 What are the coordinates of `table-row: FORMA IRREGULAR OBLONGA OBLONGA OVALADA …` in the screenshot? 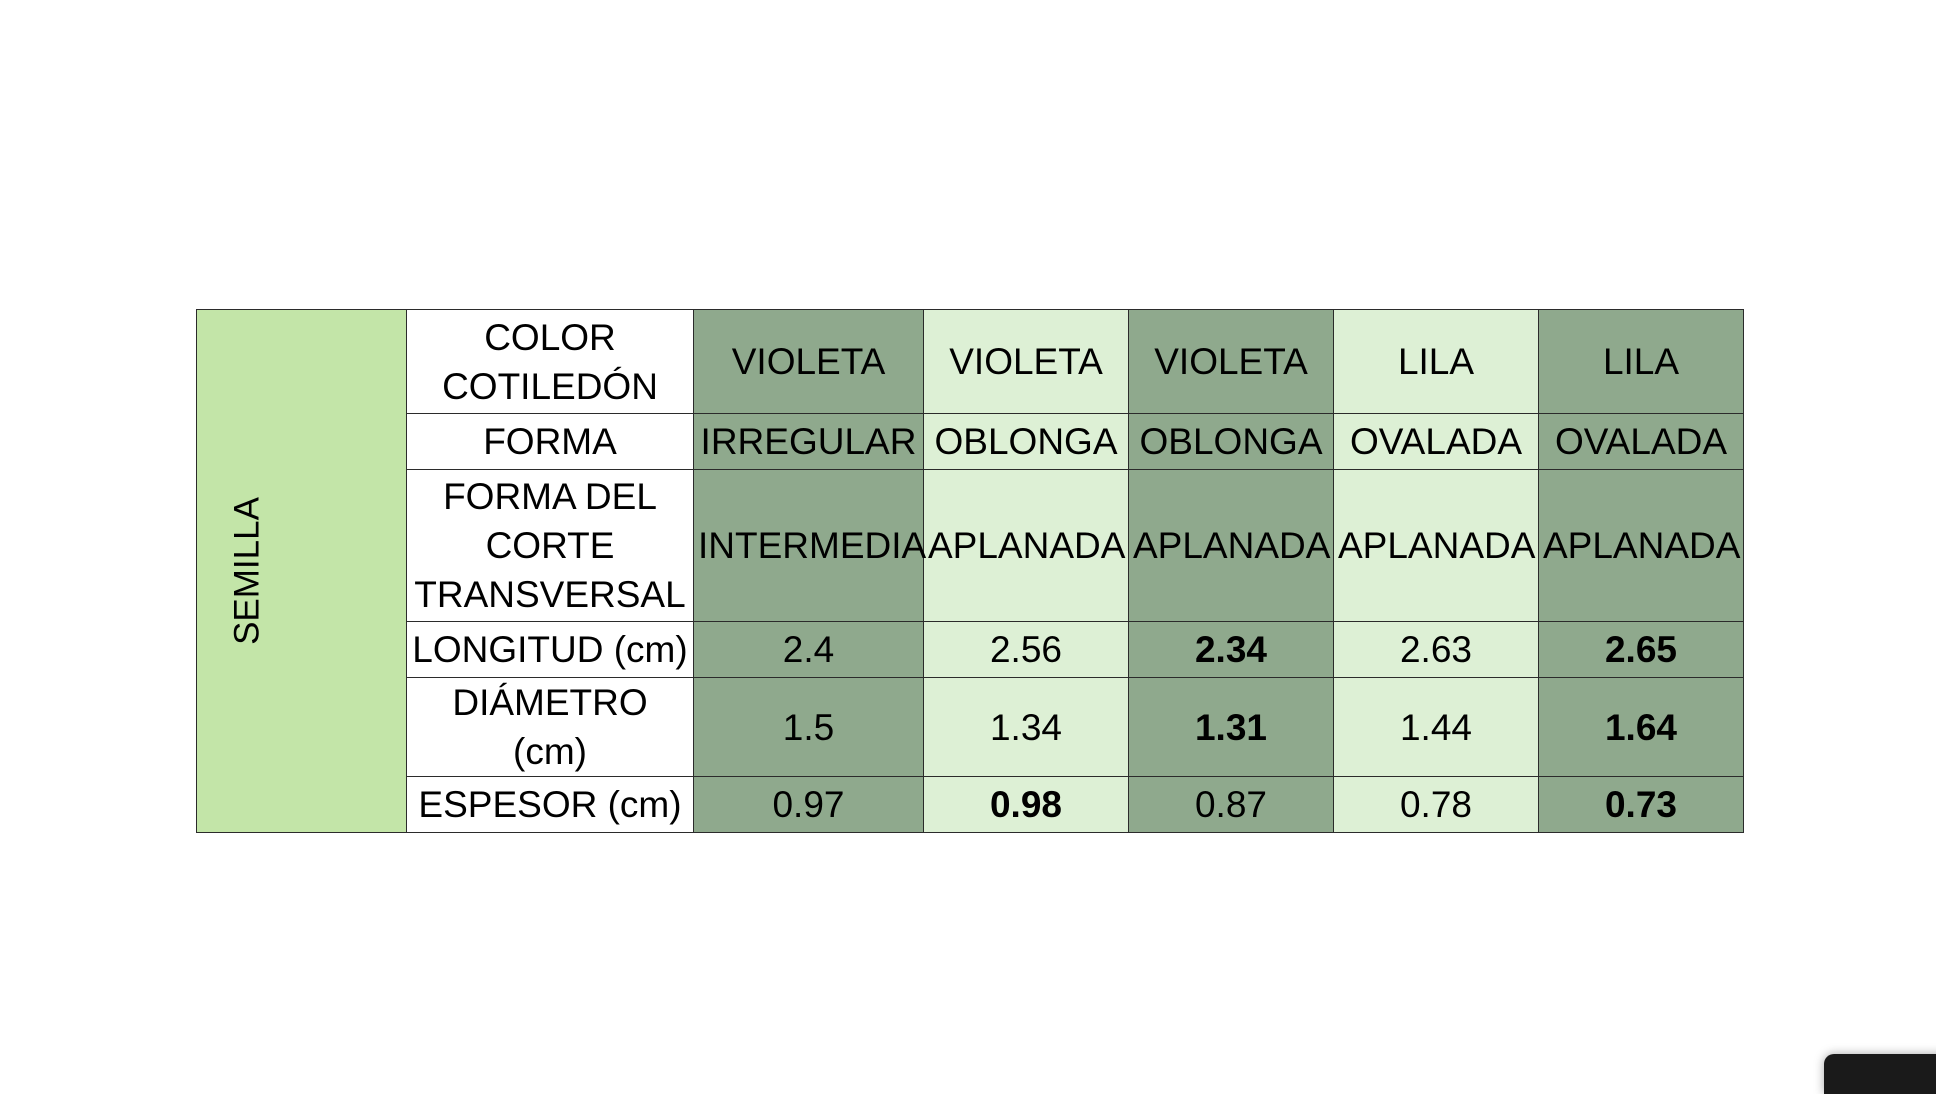 It's located at (970, 441).